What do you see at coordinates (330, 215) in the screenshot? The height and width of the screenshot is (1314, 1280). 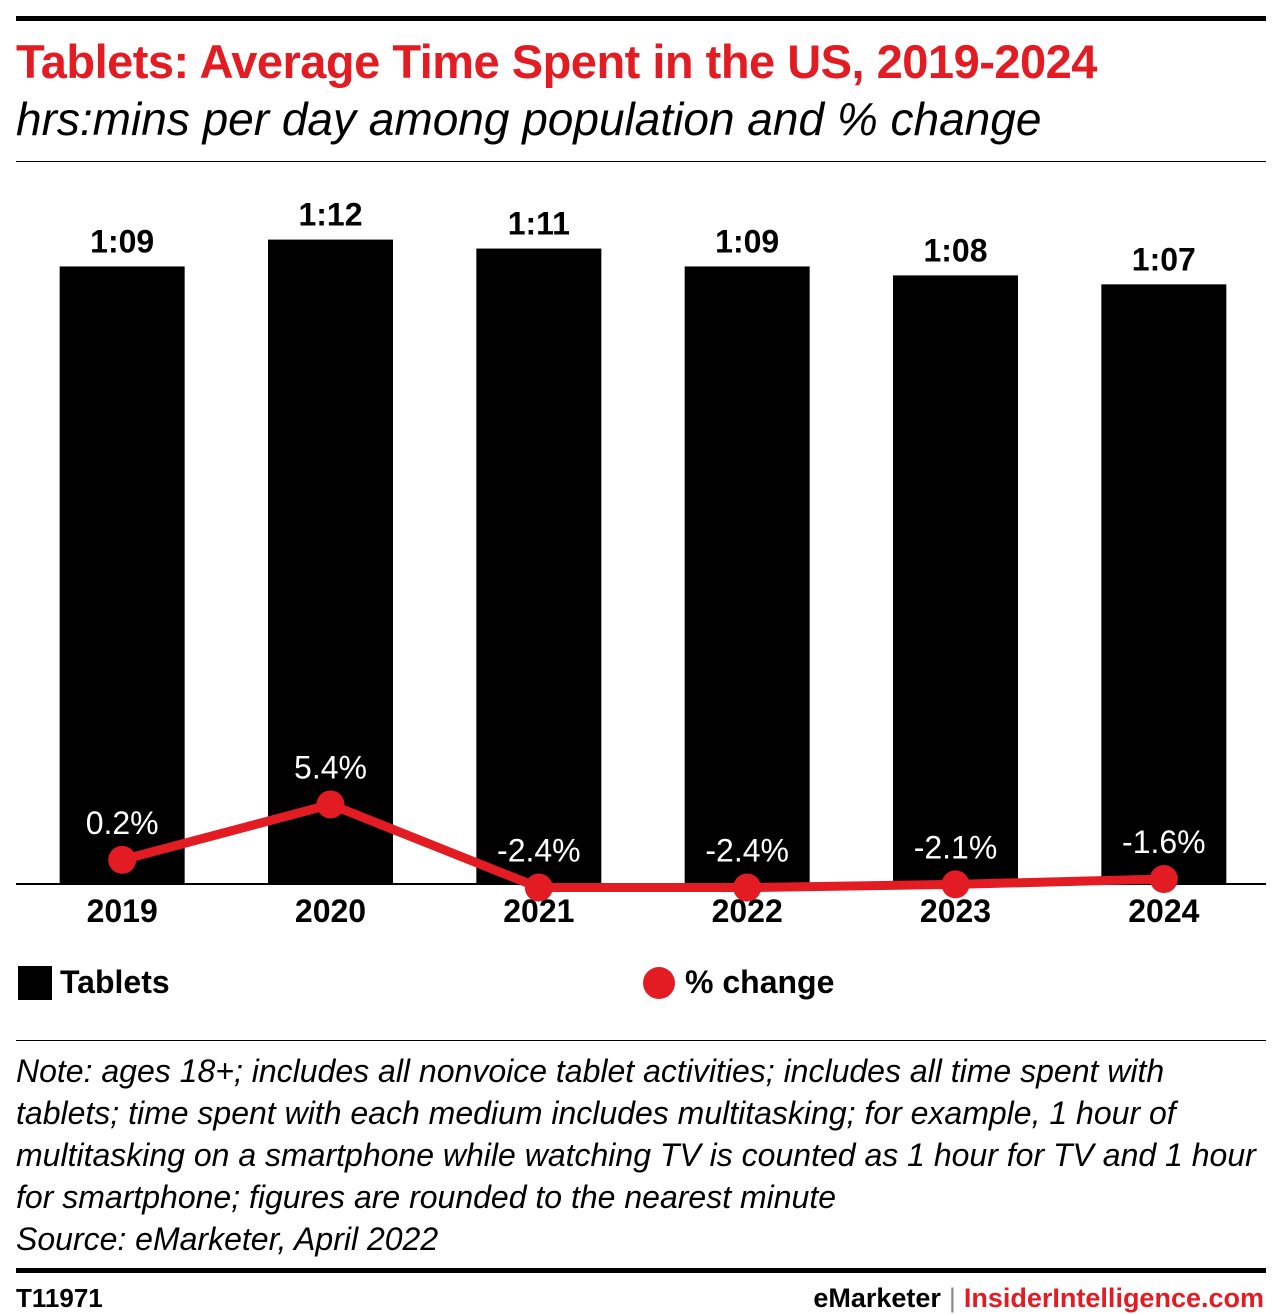 I see `bar-value-label: 1:12` at bounding box center [330, 215].